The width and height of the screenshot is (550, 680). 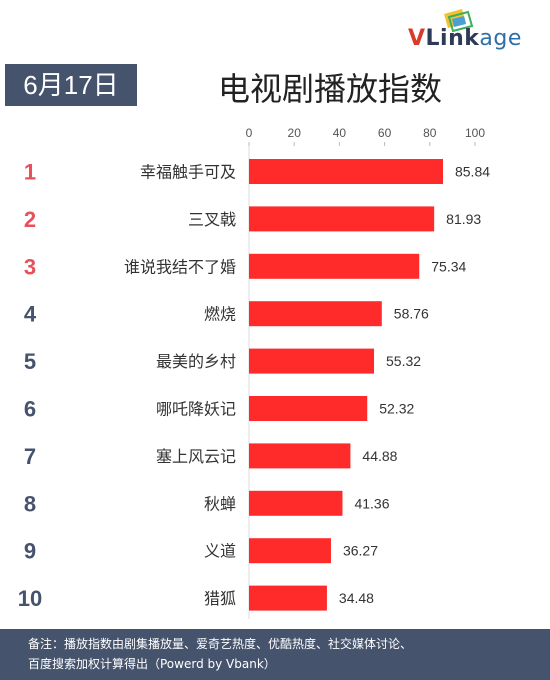 What do you see at coordinates (329, 89) in the screenshot?
I see `page-title: 电视剧播放指数` at bounding box center [329, 89].